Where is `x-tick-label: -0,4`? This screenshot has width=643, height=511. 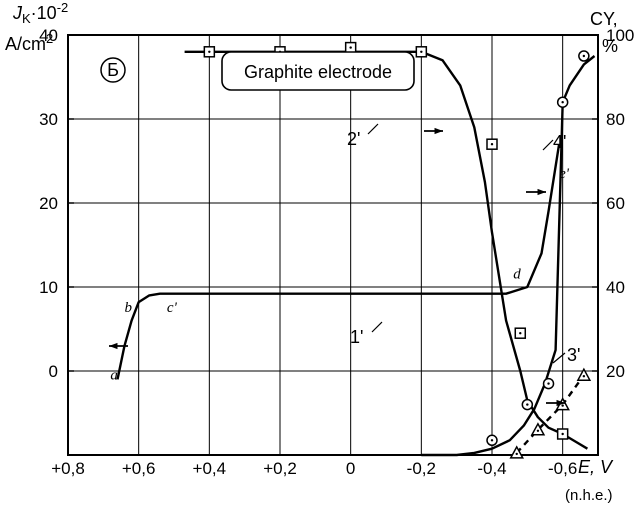
x-tick-label: -0,4 is located at coordinates (491, 468).